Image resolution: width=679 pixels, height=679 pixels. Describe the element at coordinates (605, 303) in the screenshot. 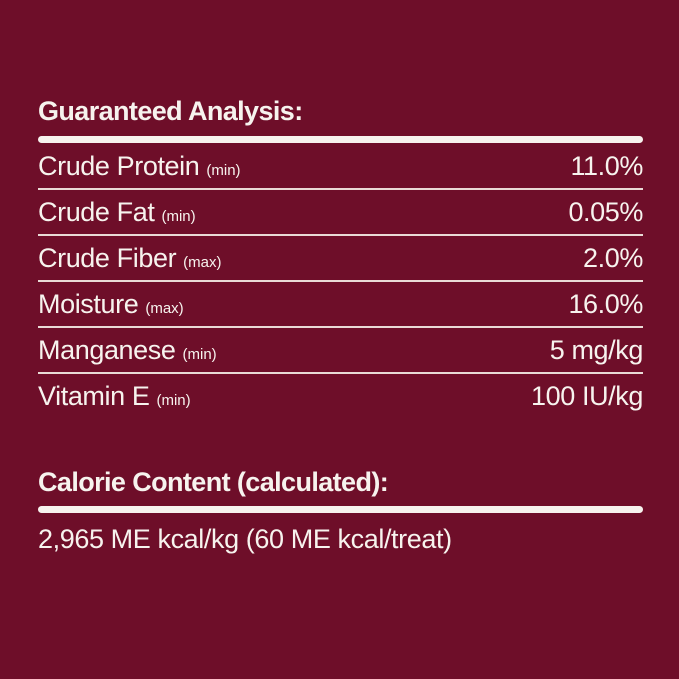

I see `row-value: 16.0%` at that location.